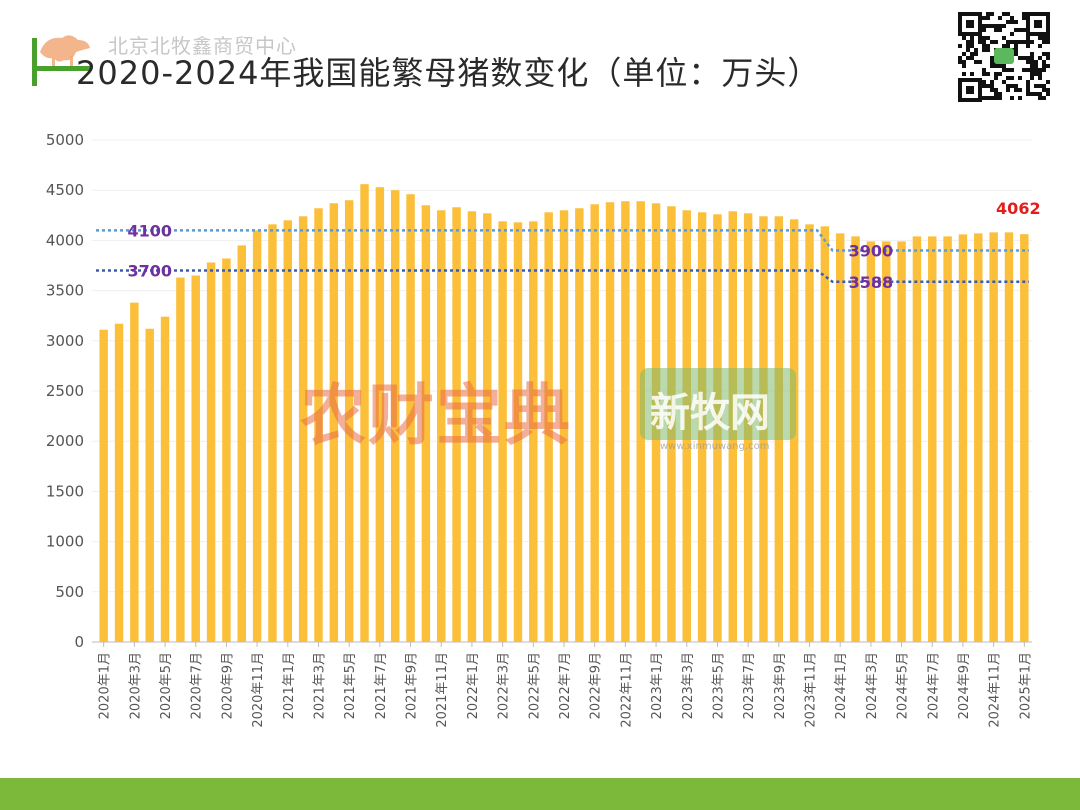 The height and width of the screenshot is (810, 1080). Describe the element at coordinates (964, 685) in the screenshot. I see `x-tick-label: 2024年9月` at that location.